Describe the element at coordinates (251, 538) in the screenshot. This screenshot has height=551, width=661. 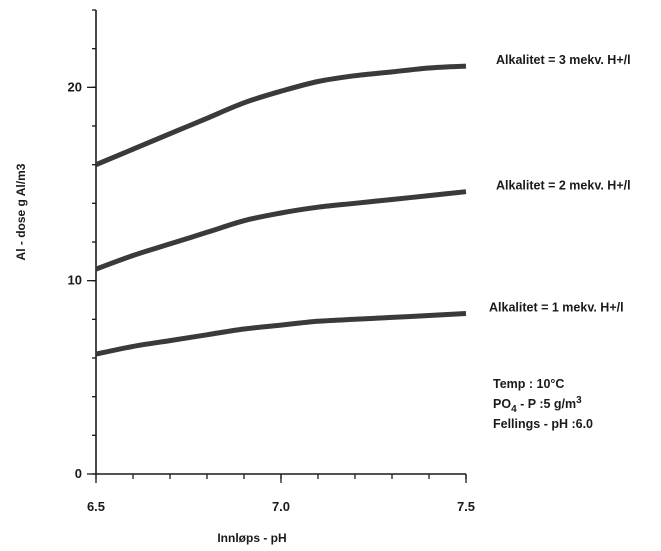
I see `x-axis-label: Innløps - pH` at that location.